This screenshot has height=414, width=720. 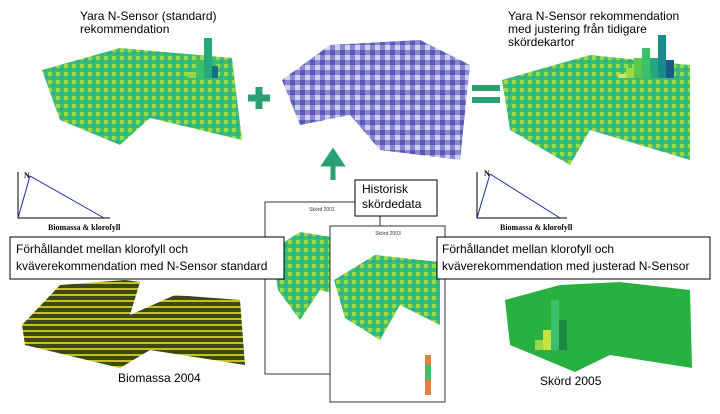 What do you see at coordinates (392, 204) in the screenshot?
I see `text: skördedata` at bounding box center [392, 204].